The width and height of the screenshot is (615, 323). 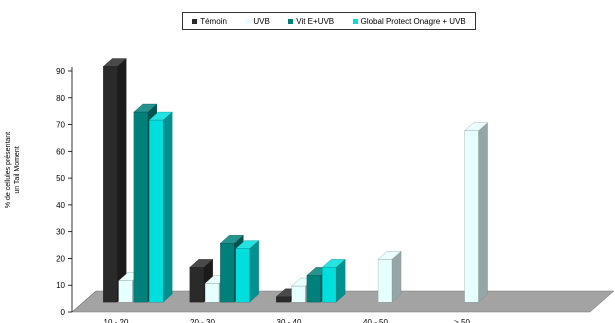 I want to click on legend-item: Vit E+UVB, so click(x=311, y=21).